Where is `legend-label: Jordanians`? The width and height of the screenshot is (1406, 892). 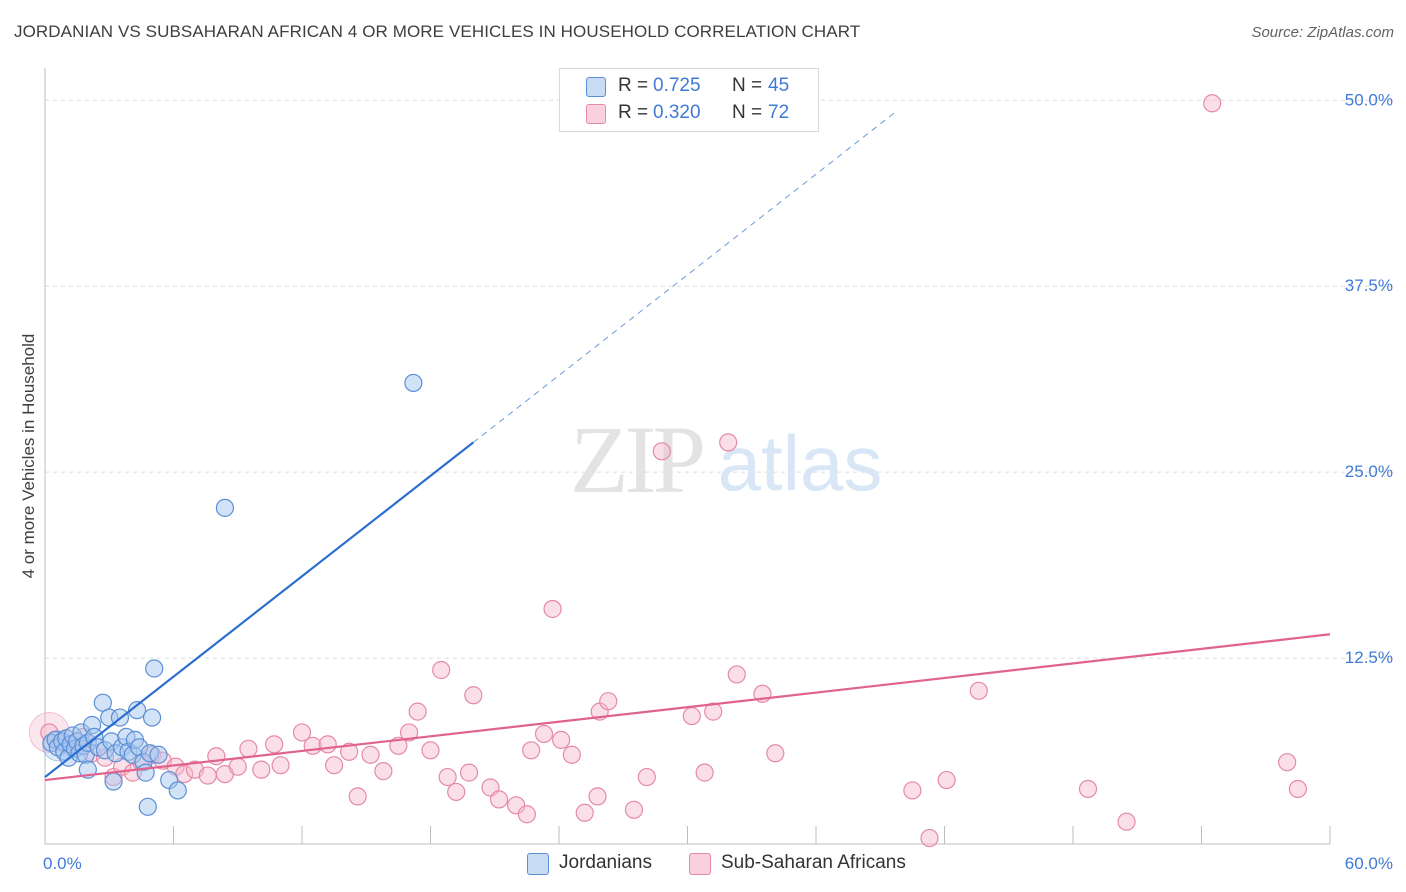 legend-label: Jordanians is located at coordinates (605, 862).